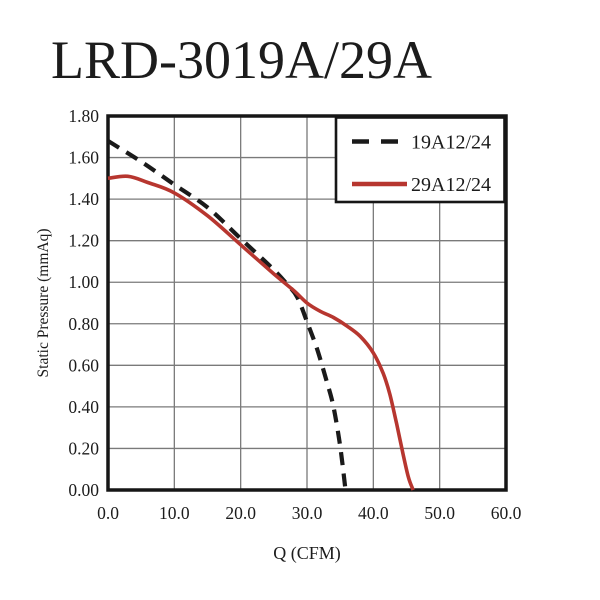  Describe the element at coordinates (506, 513) in the screenshot. I see `x-tick-label: 60.0` at that location.